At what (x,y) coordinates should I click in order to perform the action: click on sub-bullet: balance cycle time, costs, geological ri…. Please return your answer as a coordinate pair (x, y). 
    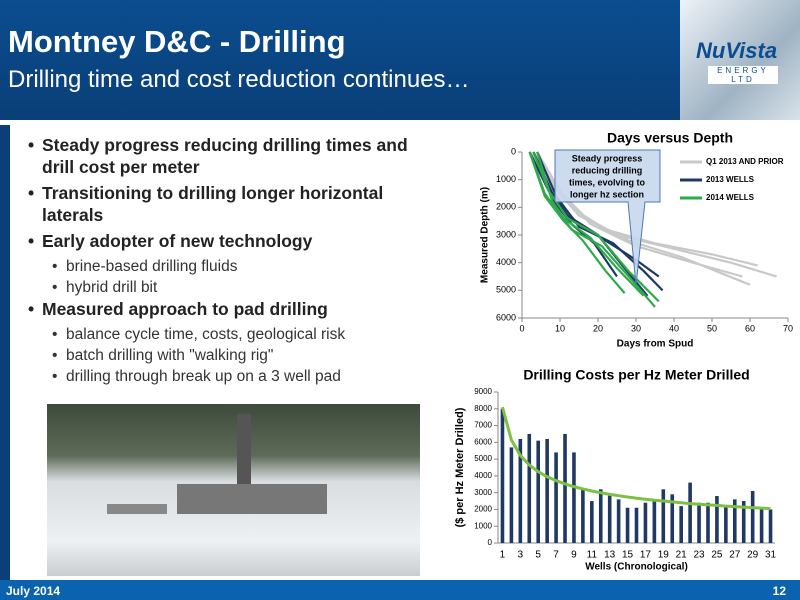
    Looking at the image, I should click on (234, 334).